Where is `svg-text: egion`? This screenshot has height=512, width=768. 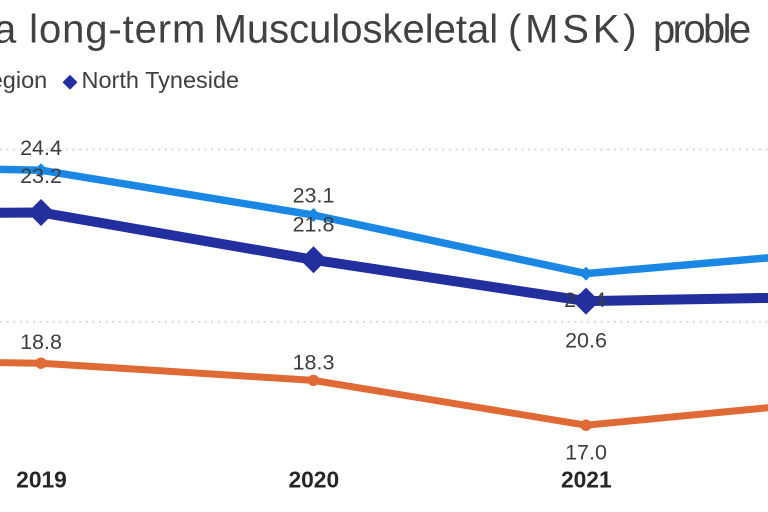 svg-text: egion is located at coordinates (23, 80).